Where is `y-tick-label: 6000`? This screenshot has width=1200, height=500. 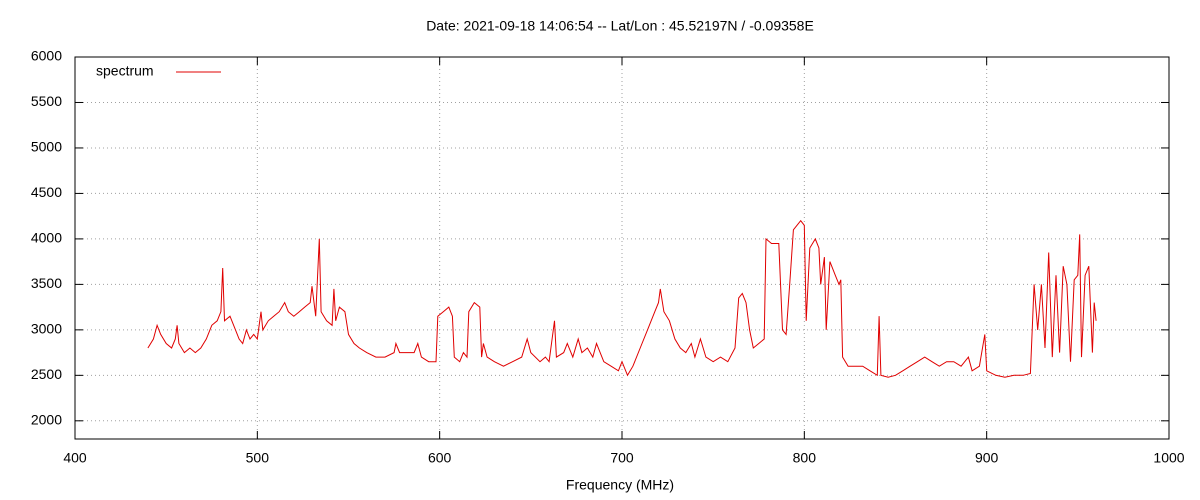
y-tick-label: 6000 is located at coordinates (46, 56).